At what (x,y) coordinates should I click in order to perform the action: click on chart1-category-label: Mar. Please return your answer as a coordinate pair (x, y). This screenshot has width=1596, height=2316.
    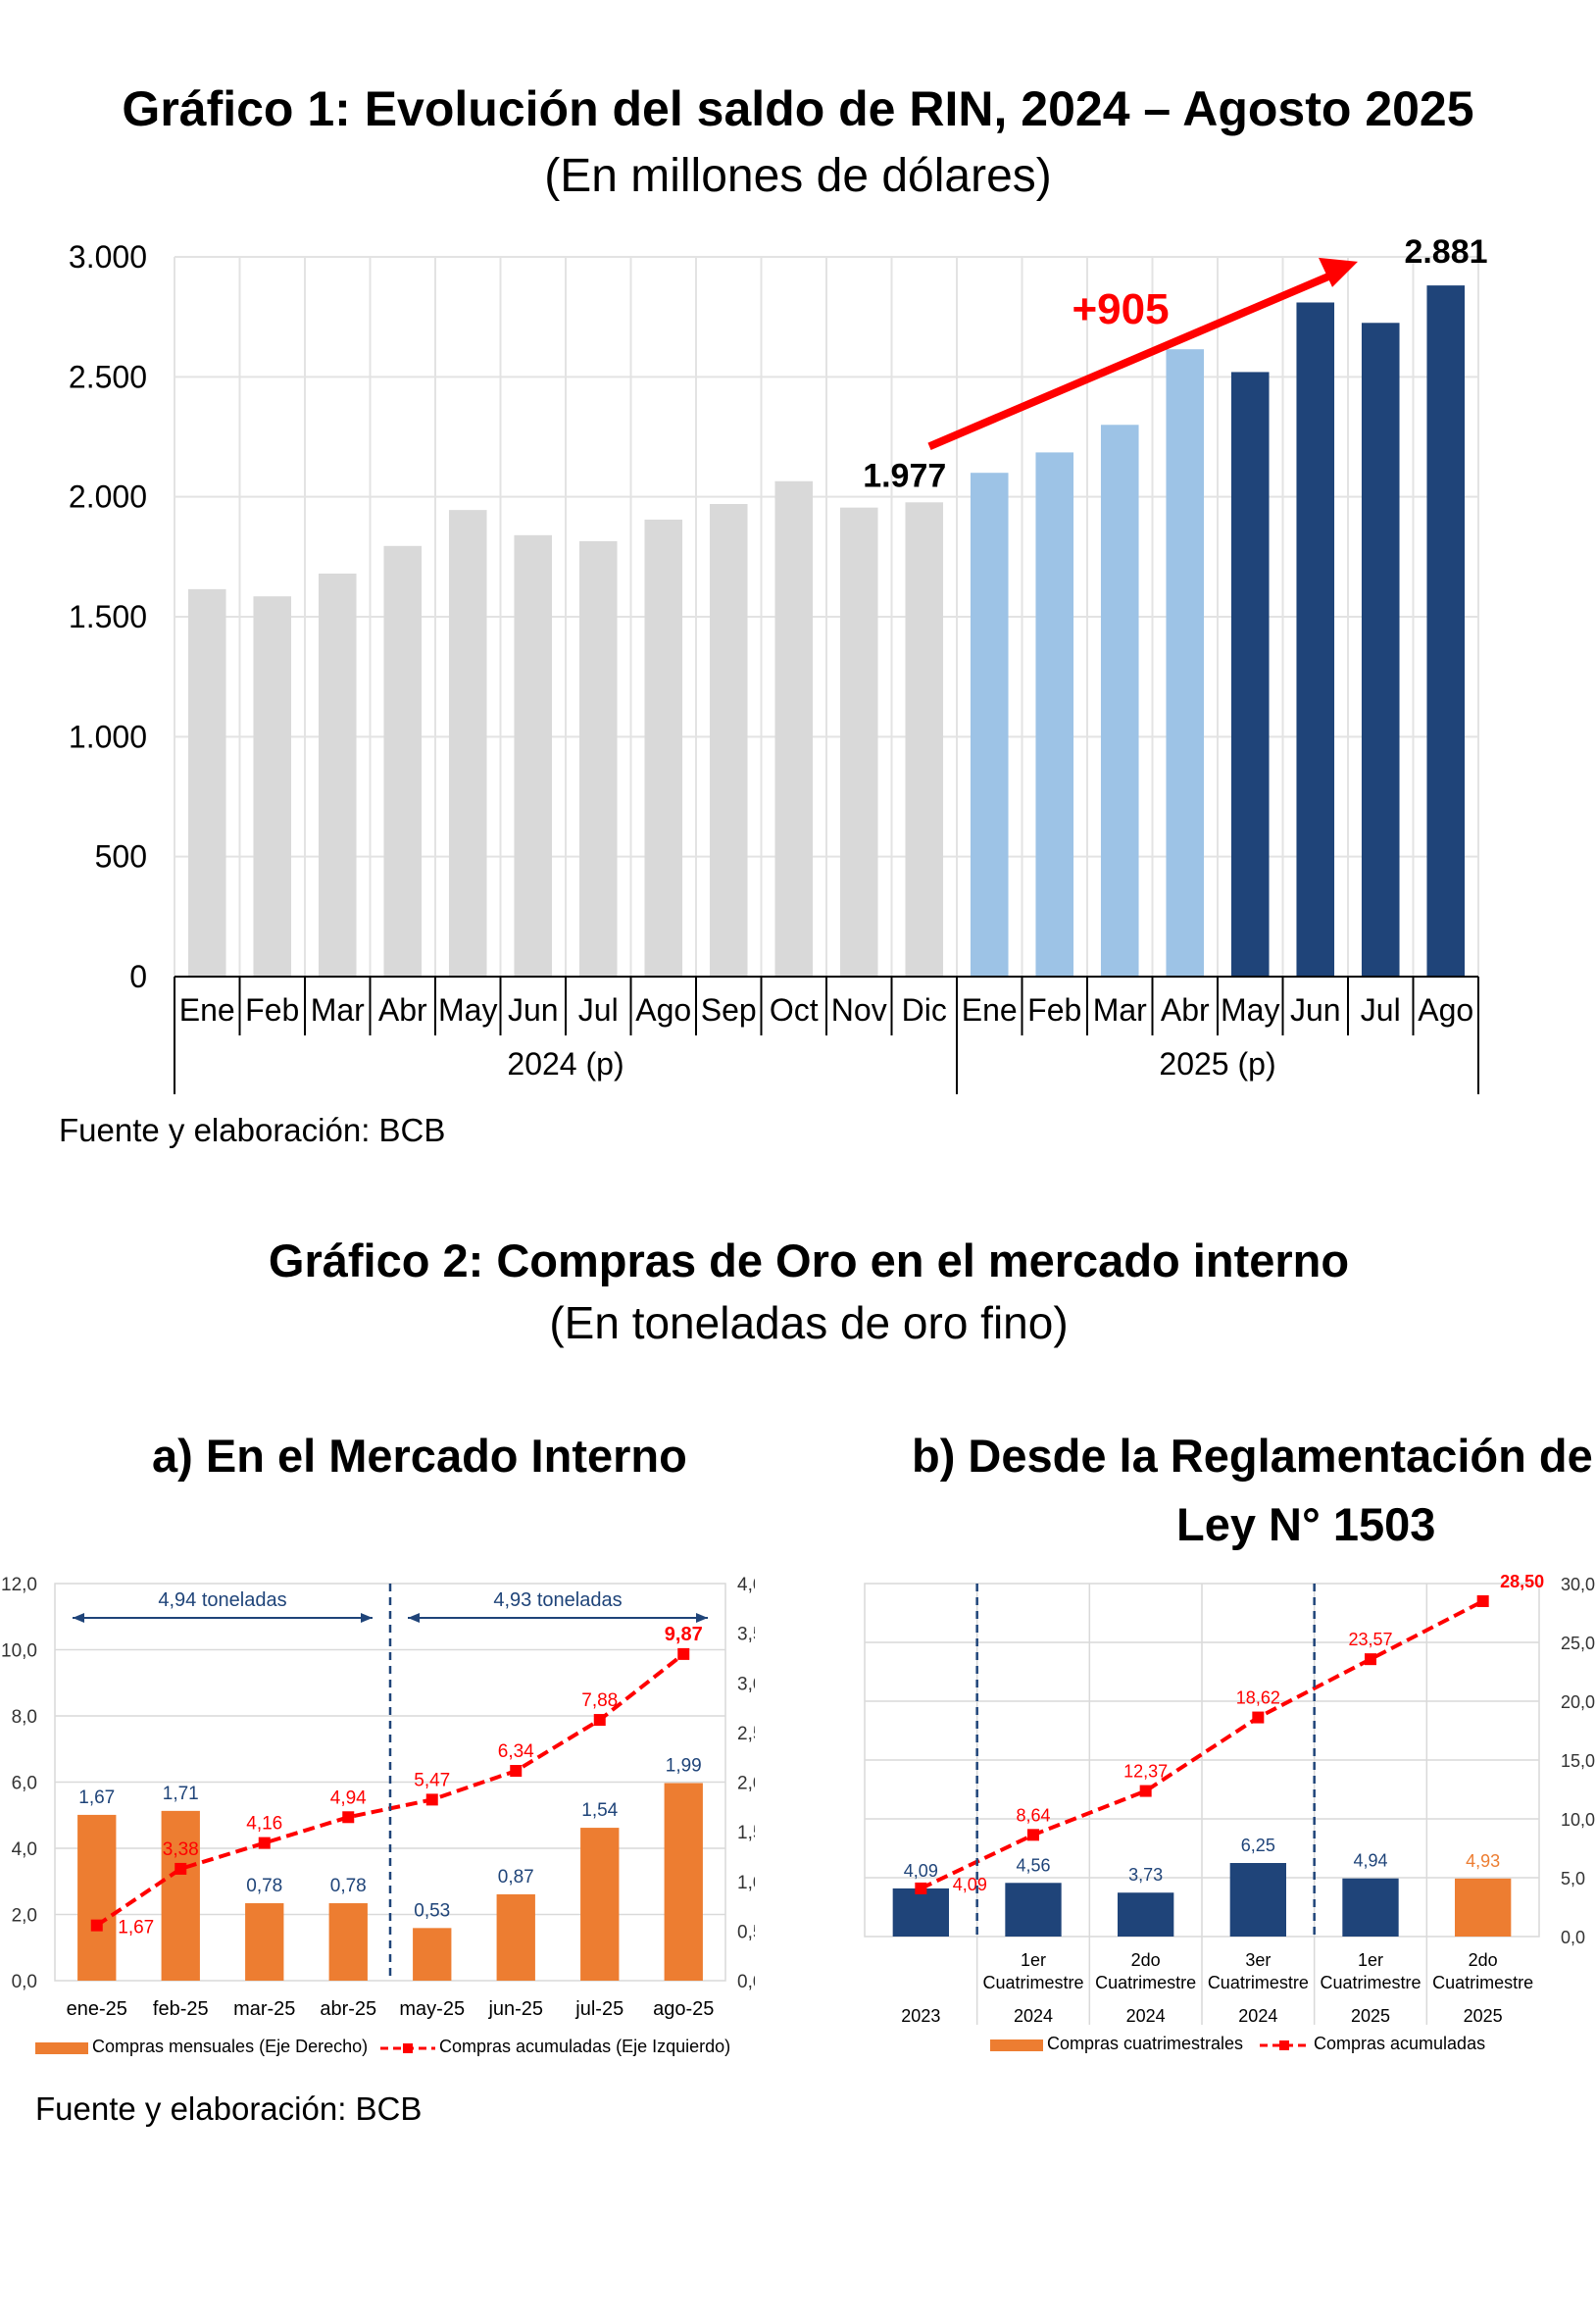
    Looking at the image, I should click on (1120, 1010).